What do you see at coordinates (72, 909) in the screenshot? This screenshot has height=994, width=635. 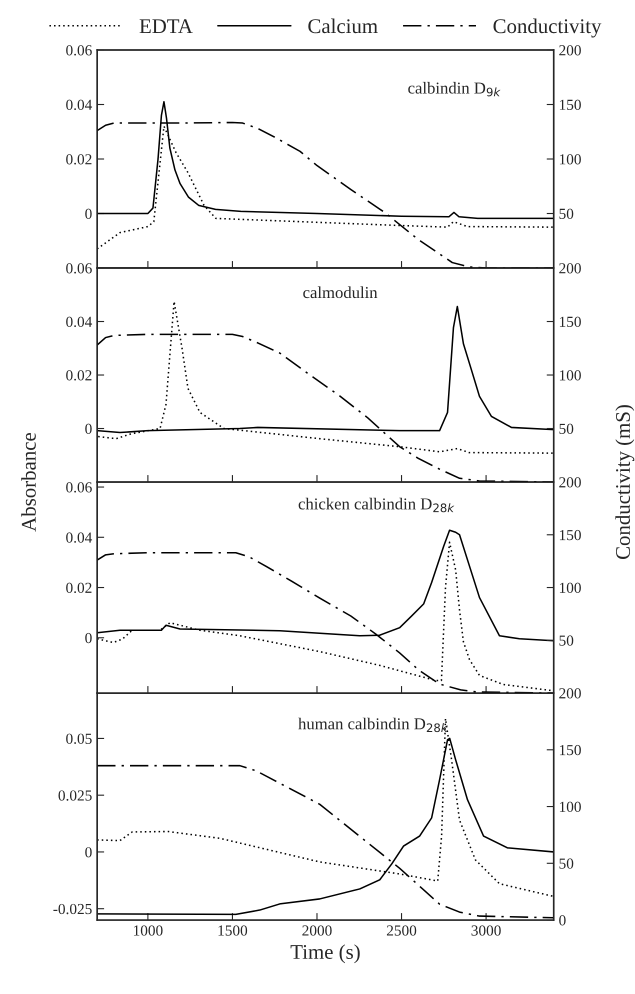 I see `y-tick-label: -0.025` at bounding box center [72, 909].